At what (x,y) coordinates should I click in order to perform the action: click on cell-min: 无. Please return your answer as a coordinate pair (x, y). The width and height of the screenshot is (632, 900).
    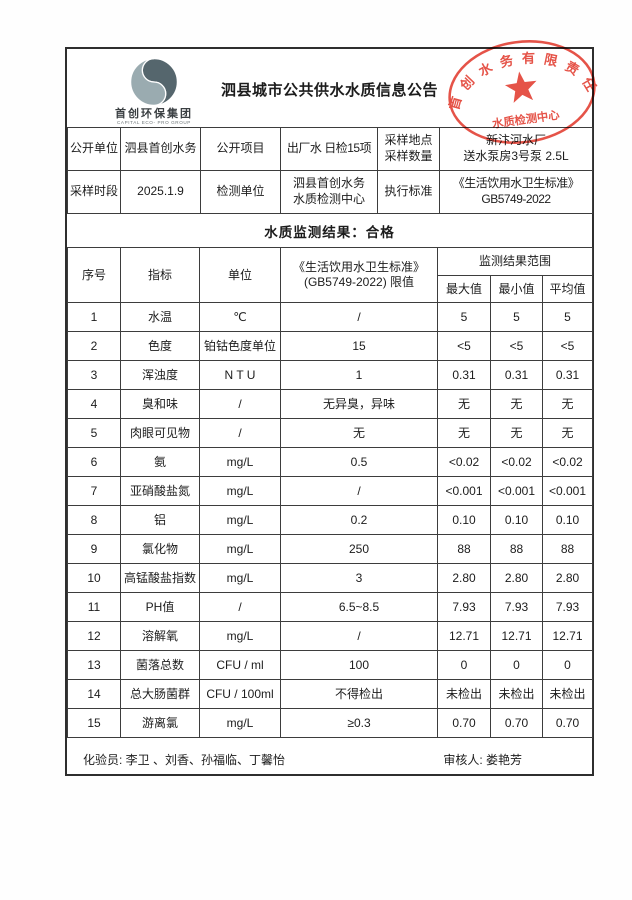
    Looking at the image, I should click on (516, 433).